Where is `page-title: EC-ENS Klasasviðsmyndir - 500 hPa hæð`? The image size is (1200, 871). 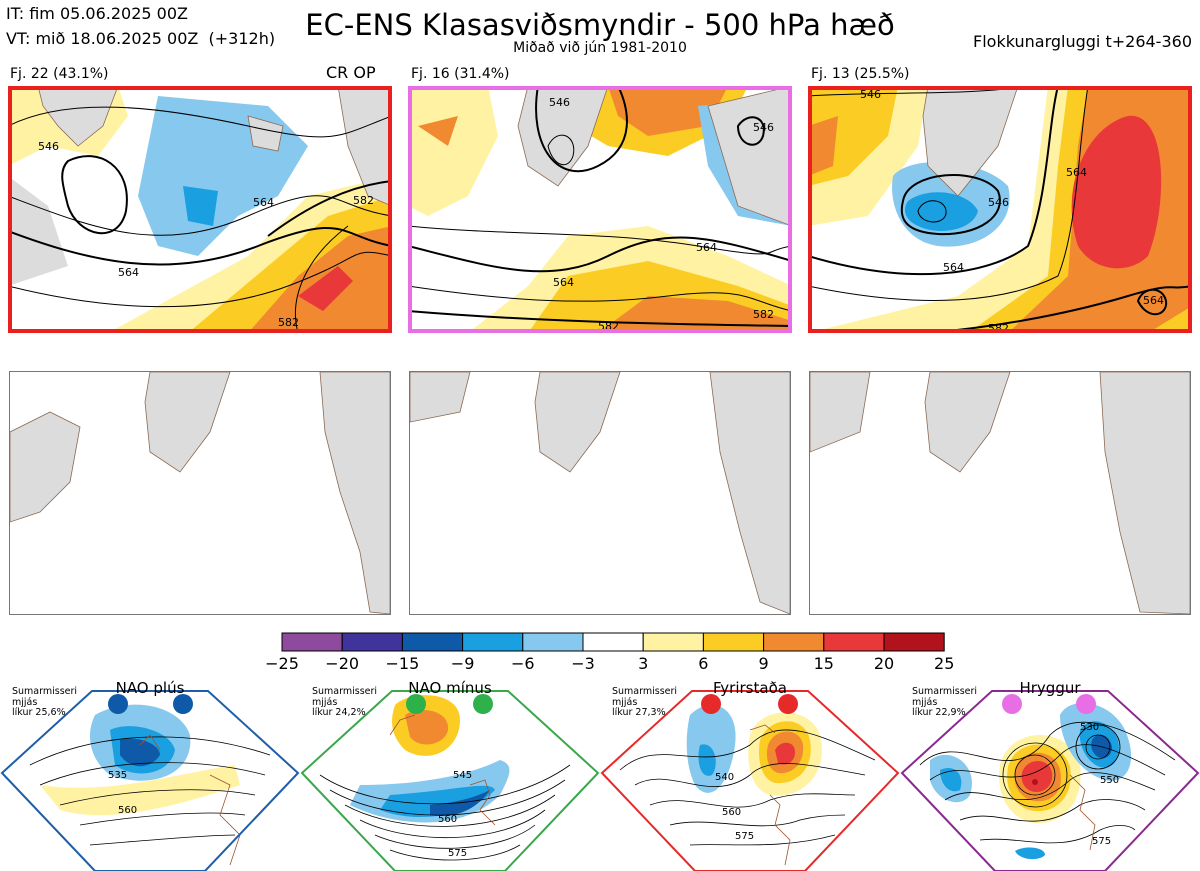
page-title: EC-ENS Klasasviðsmyndir - 500 hPa hæð is located at coordinates (600, 25).